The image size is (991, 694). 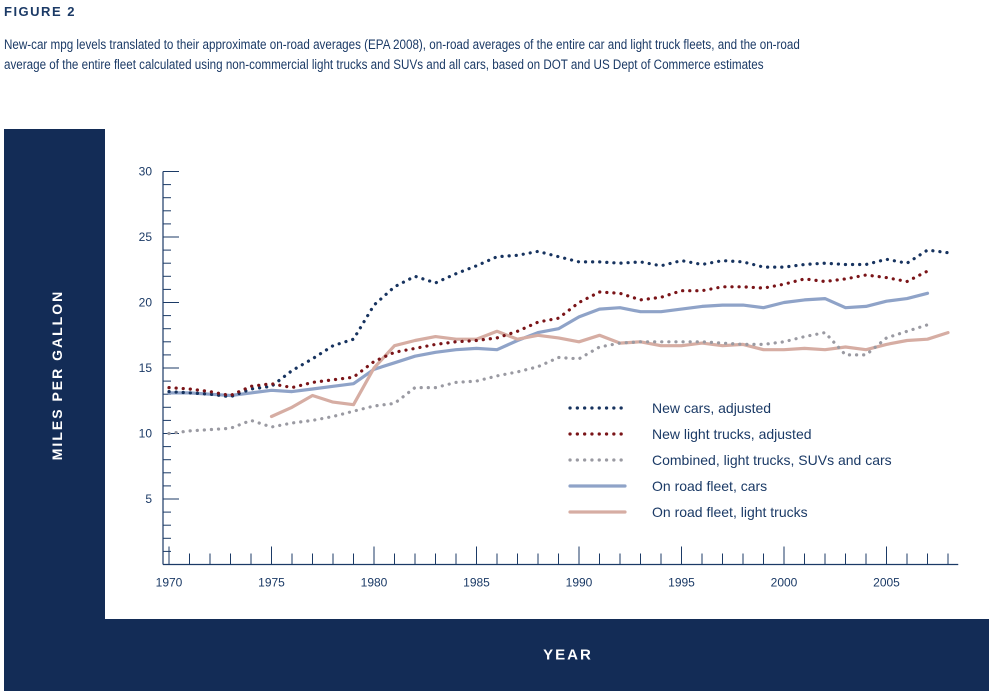 I want to click on series-line-new-light-trucks-adjusted, so click(x=548, y=333).